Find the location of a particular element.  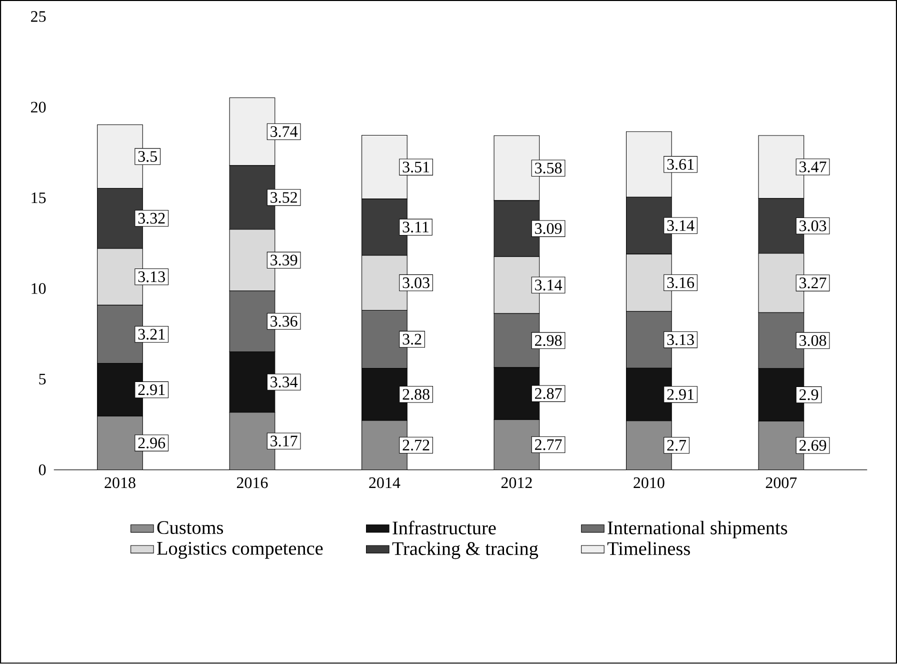

y-tick-label: 5 is located at coordinates (42, 379).